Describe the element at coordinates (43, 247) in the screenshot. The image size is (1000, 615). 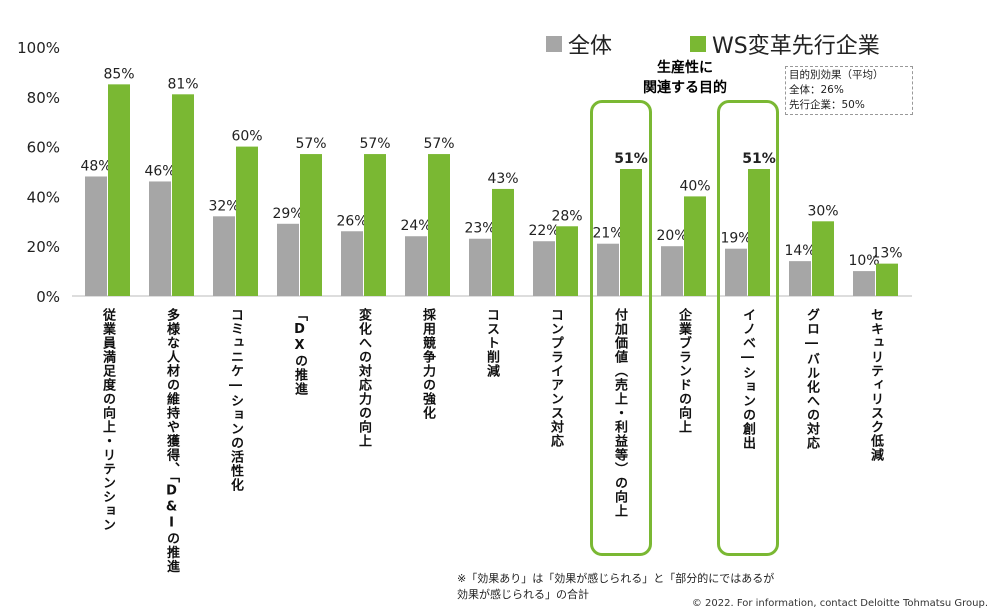
I see `y-tick-label: 20%` at that location.